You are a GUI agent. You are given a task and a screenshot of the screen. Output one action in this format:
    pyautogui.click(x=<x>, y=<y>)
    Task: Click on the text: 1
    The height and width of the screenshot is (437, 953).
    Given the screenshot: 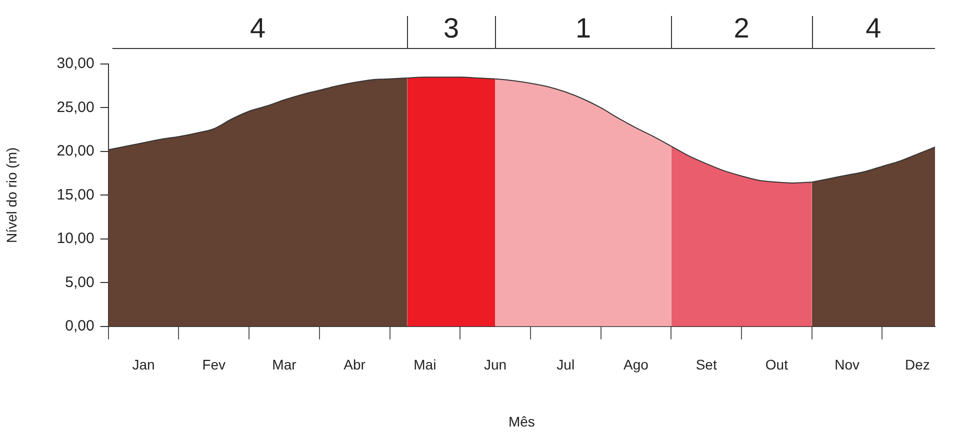 What is the action you would take?
    pyautogui.click(x=583, y=28)
    